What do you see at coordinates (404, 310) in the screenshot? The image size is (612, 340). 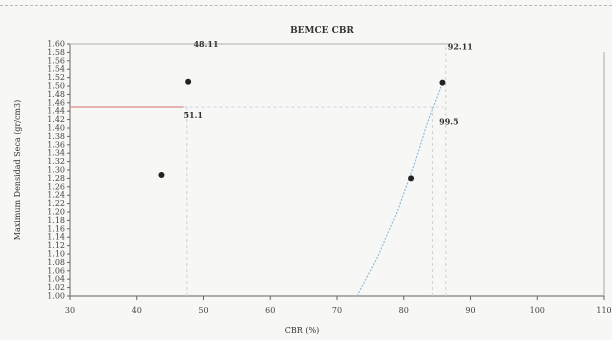 I see `x-tick-label: 80` at bounding box center [404, 310].